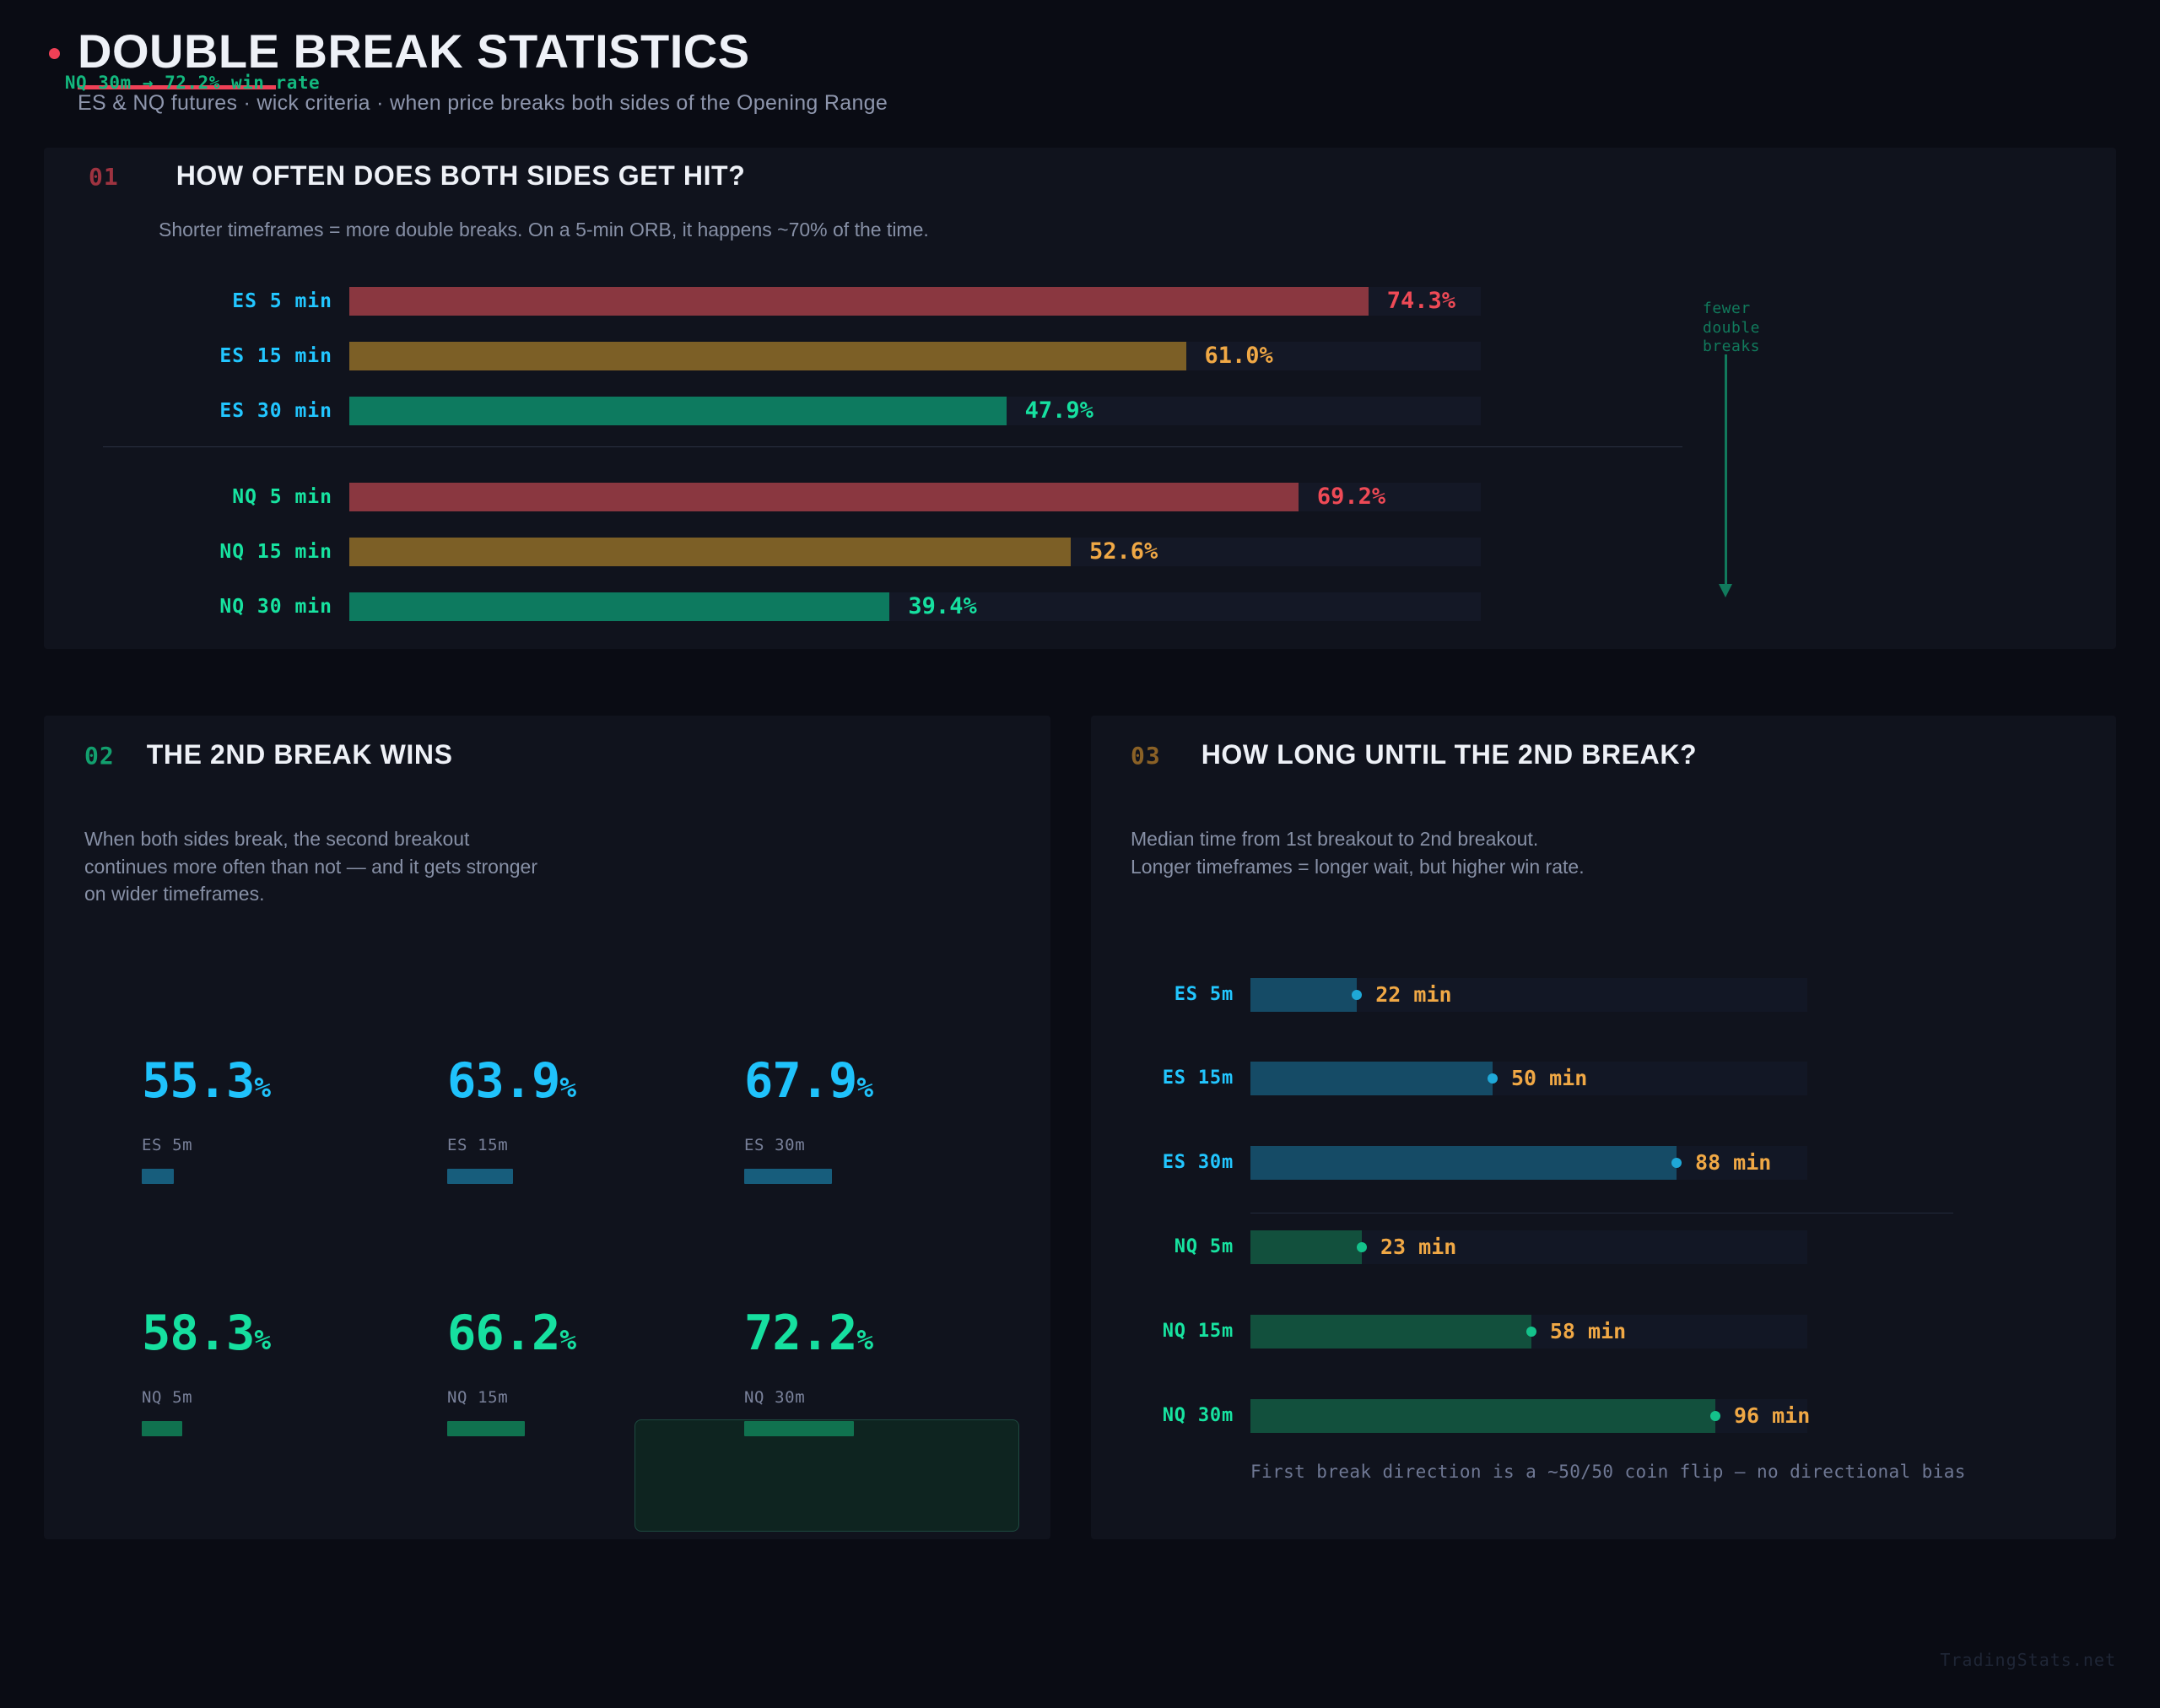 This screenshot has height=1708, width=2160. Describe the element at coordinates (511, 1333) in the screenshot. I see `win-rate-value: 66.2%` at that location.